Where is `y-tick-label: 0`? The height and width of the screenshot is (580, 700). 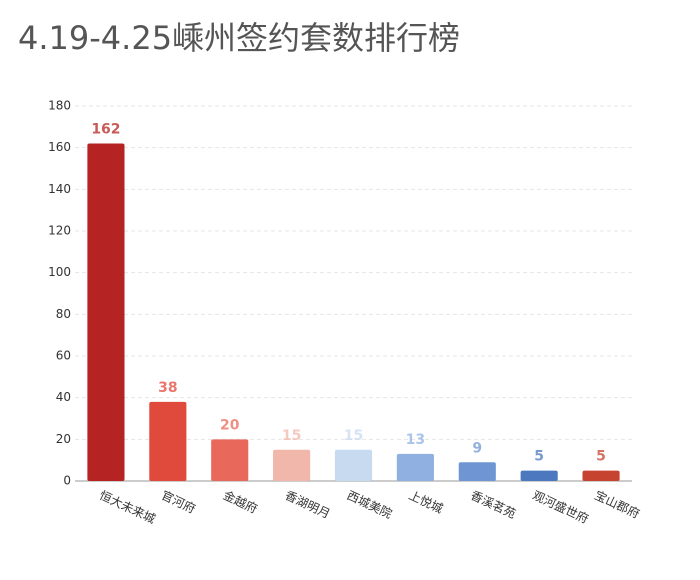 y-tick-label: 0 is located at coordinates (67, 481).